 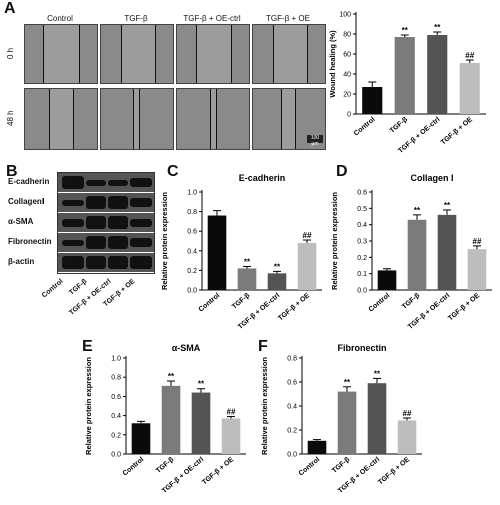 I want to click on y-tick-label: 1.0, so click(x=192, y=193).